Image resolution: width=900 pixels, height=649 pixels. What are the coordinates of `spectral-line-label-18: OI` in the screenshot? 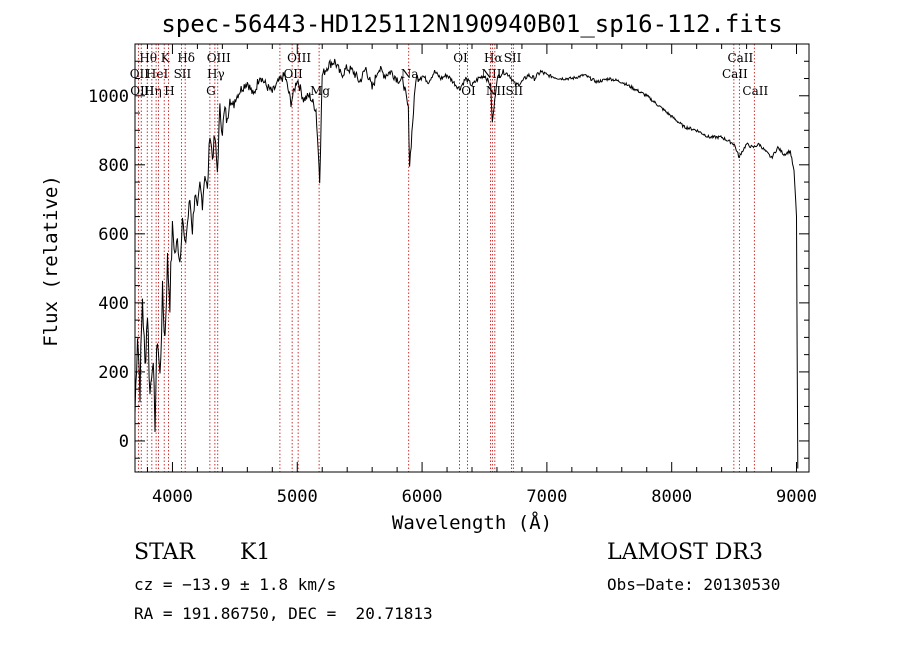 It's located at (460, 58).